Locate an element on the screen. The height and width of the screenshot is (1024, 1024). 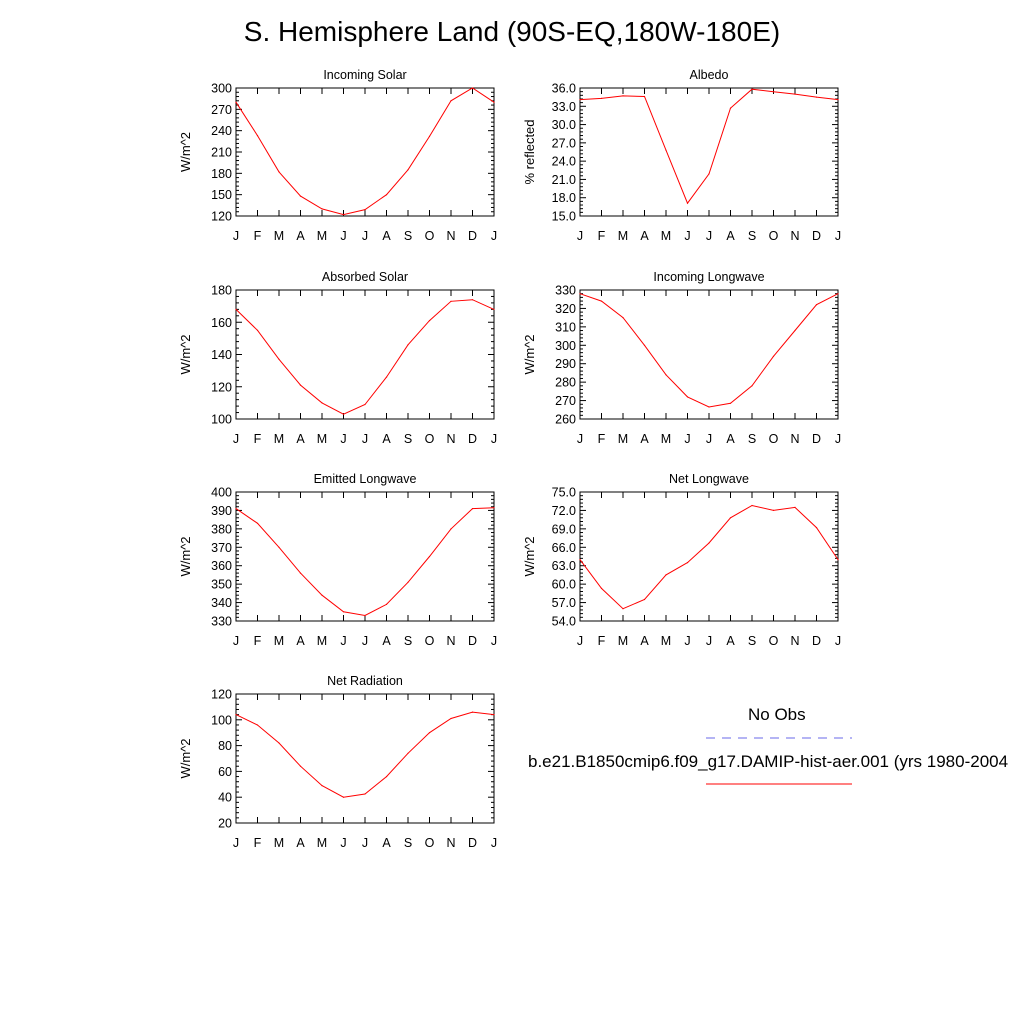
y-tick-label: 180 is located at coordinates (221, 174).